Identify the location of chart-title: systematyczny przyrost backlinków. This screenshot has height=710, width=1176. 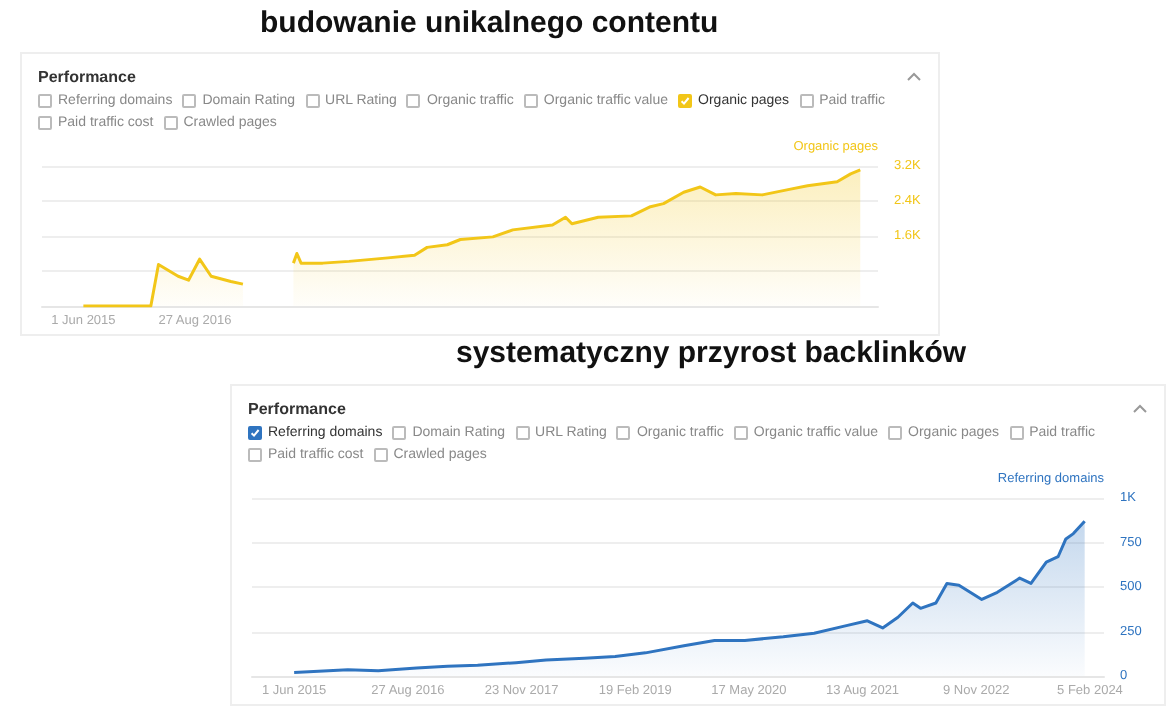
(711, 353).